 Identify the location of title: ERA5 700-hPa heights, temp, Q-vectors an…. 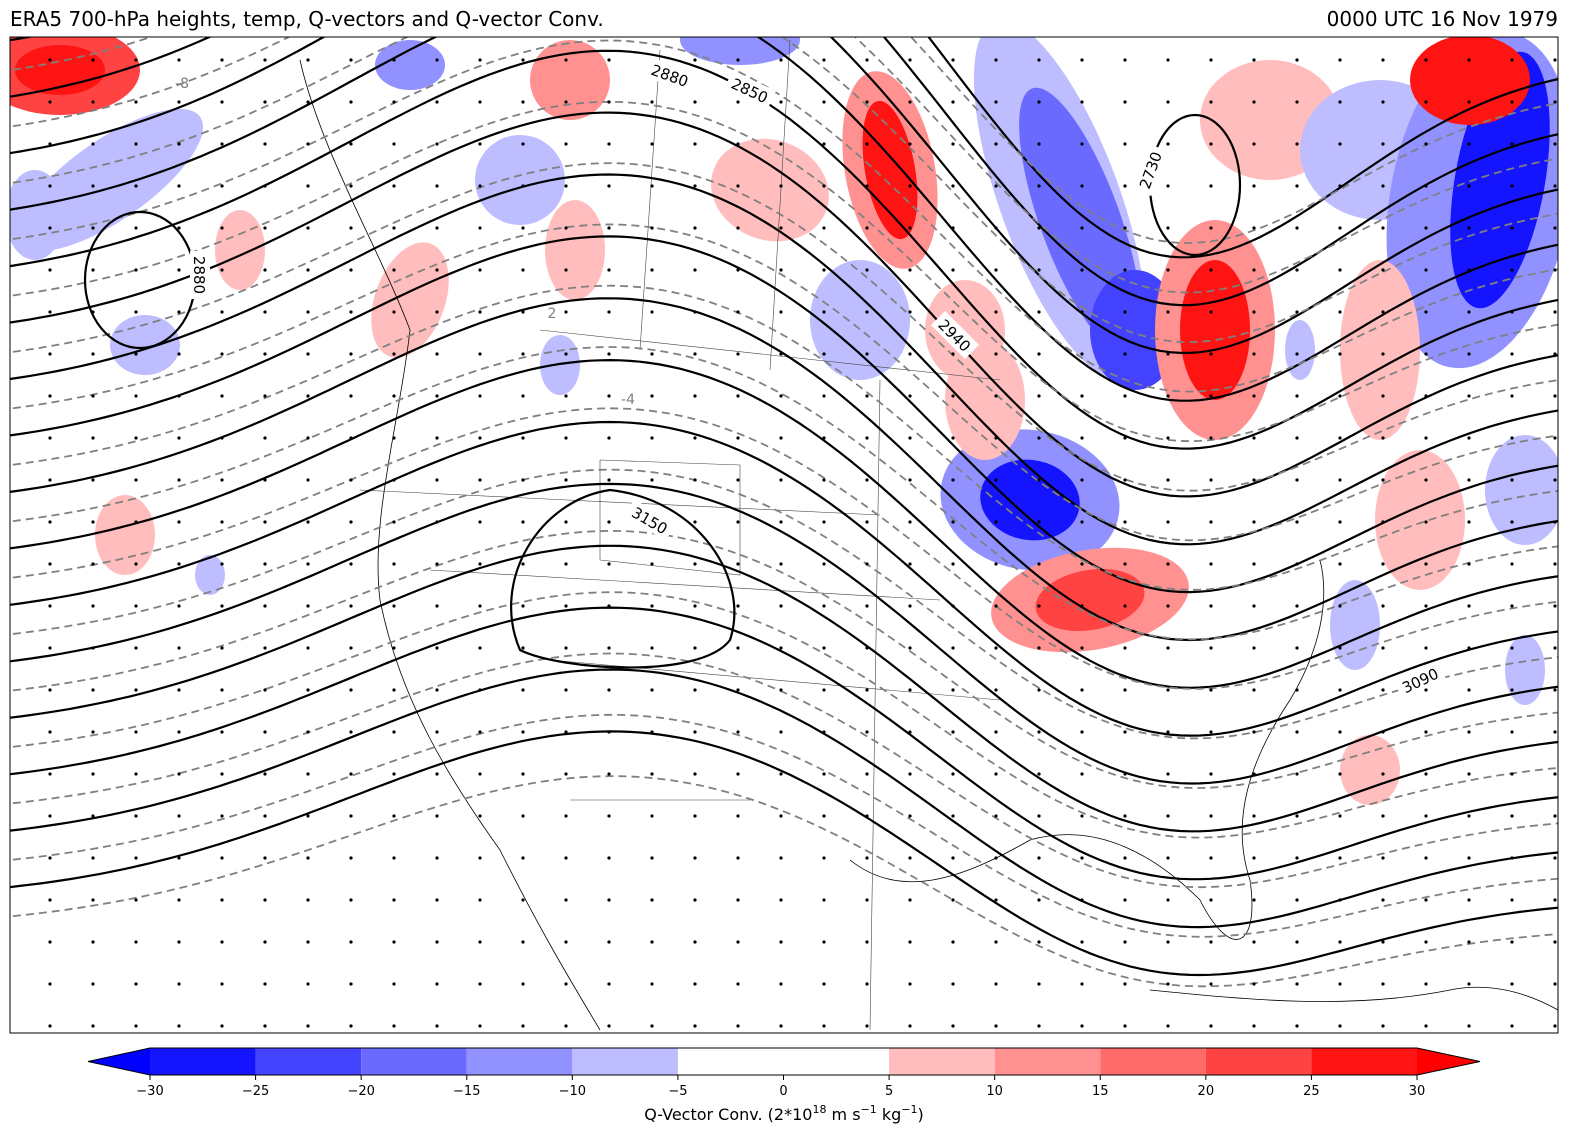
(307, 19).